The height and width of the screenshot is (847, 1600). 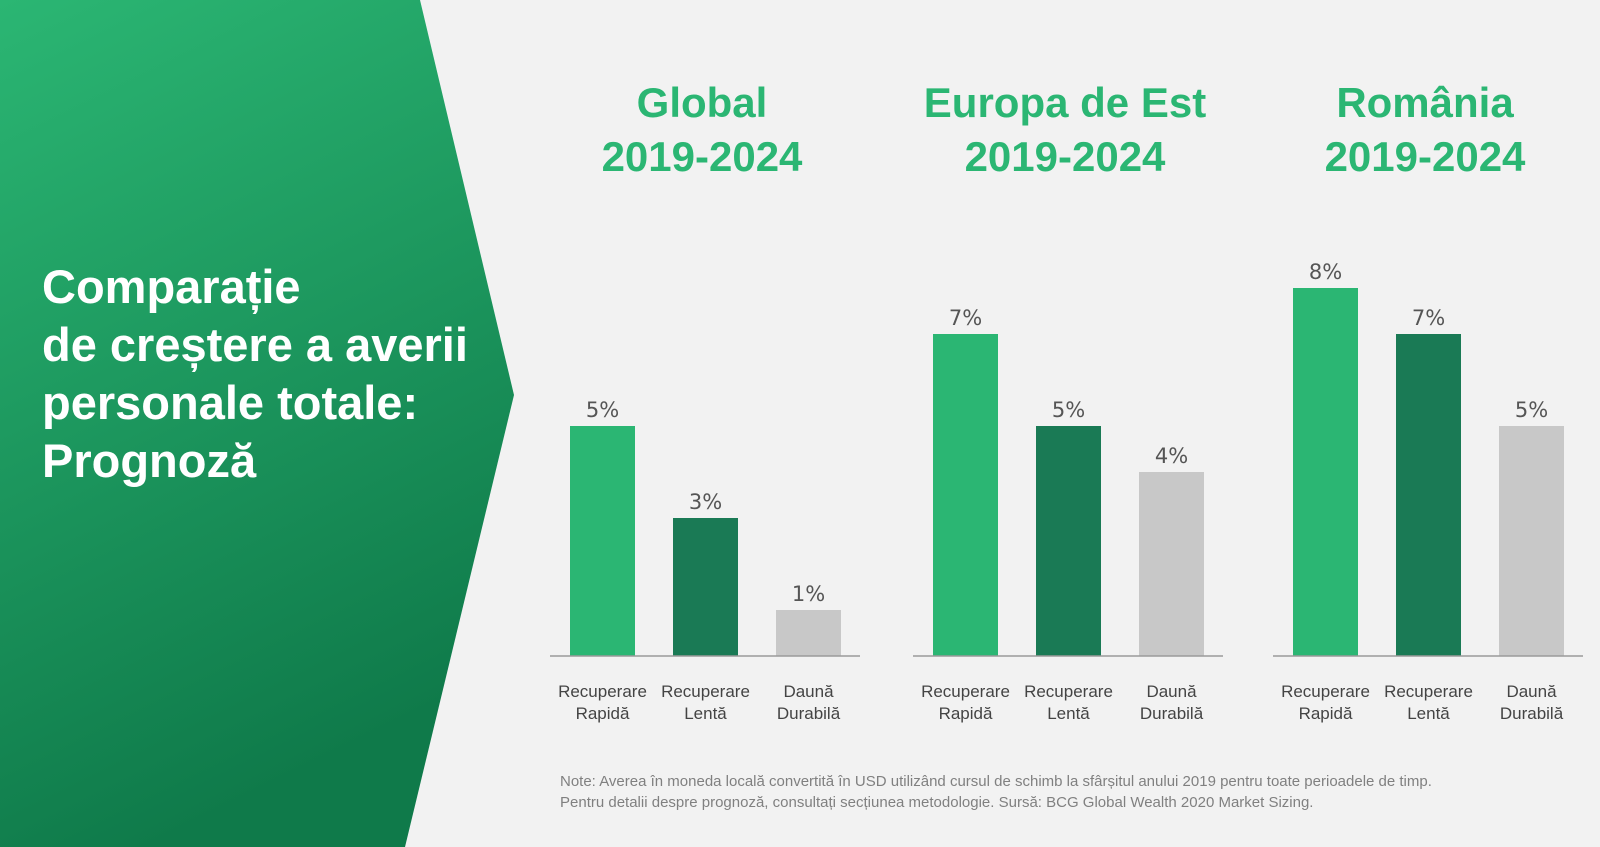 I want to click on side-title-line: de creștere a averii, so click(x=255, y=344).